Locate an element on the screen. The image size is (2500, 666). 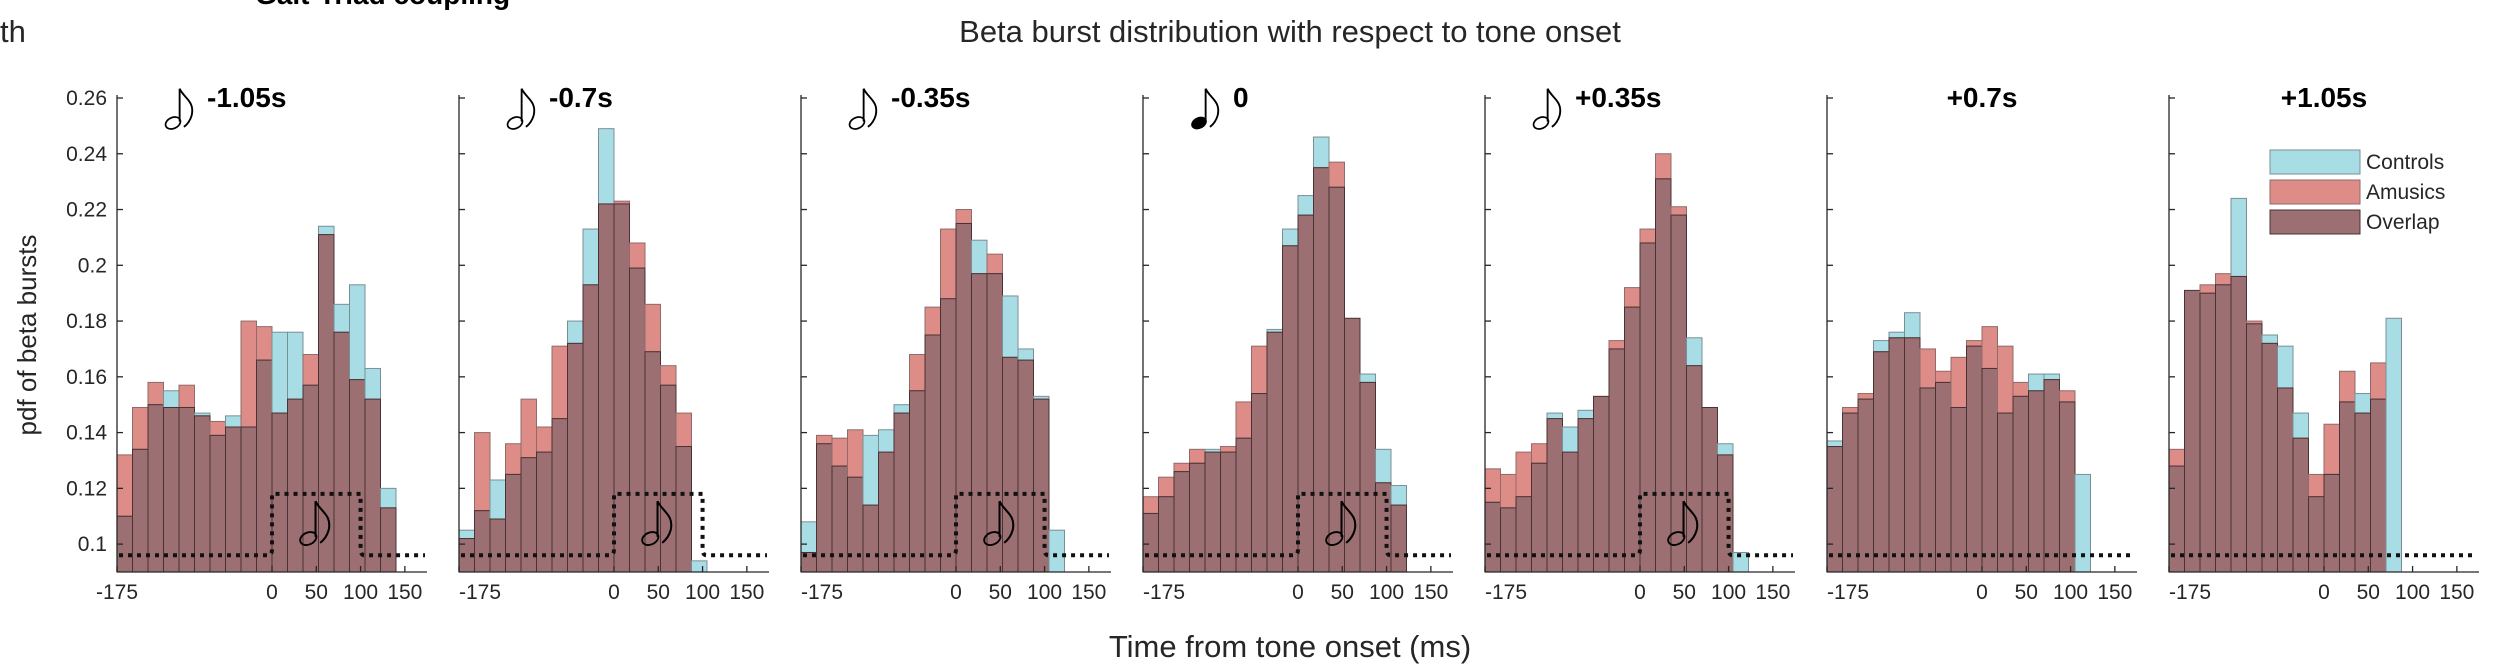
y-tick-label: 0.26 is located at coordinates (86, 98).